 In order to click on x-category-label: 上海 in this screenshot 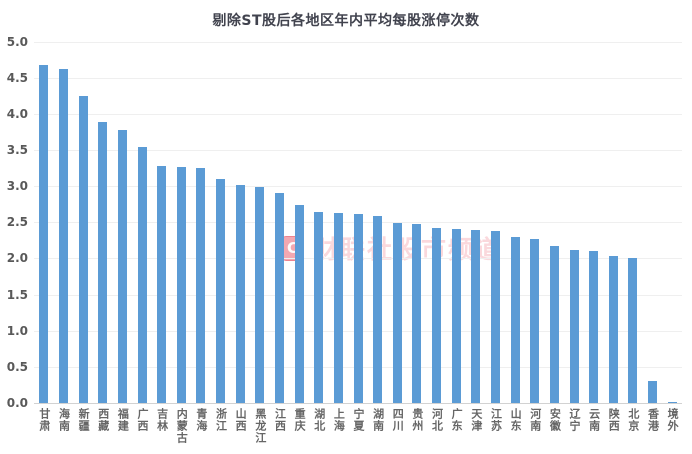, I will do `click(339, 420)`.